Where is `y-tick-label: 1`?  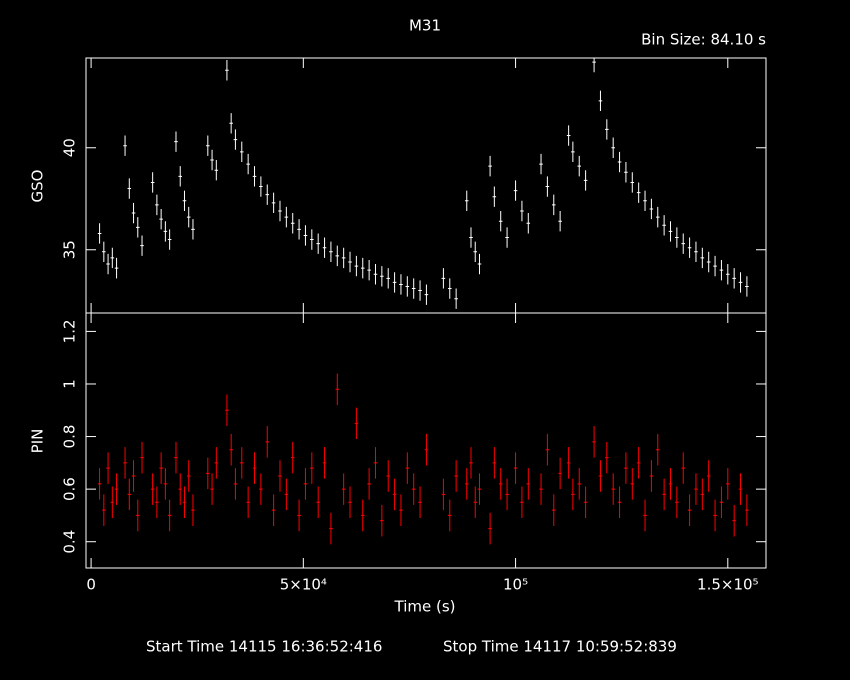
y-tick-label: 1 is located at coordinates (70, 384).